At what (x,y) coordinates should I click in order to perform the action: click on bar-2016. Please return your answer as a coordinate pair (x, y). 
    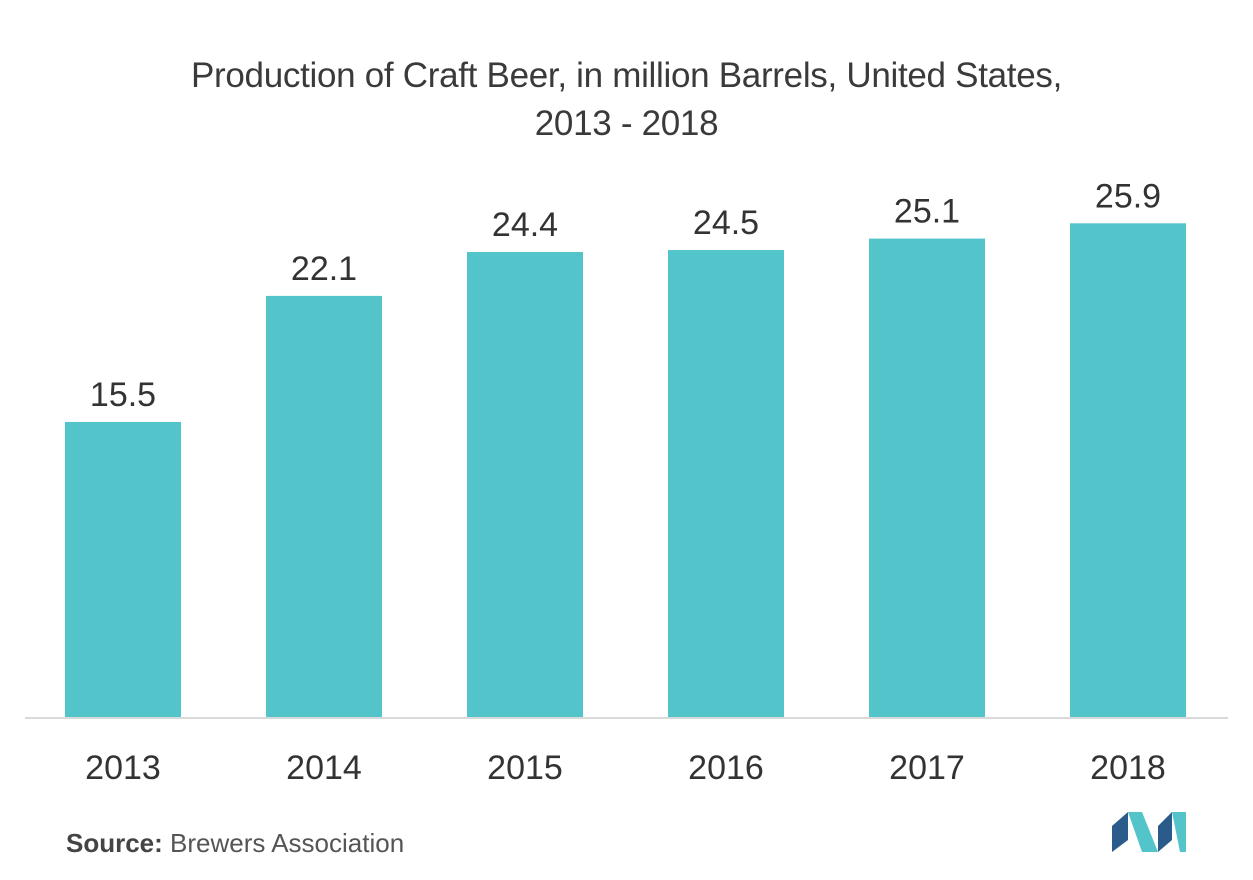
    Looking at the image, I should click on (726, 484).